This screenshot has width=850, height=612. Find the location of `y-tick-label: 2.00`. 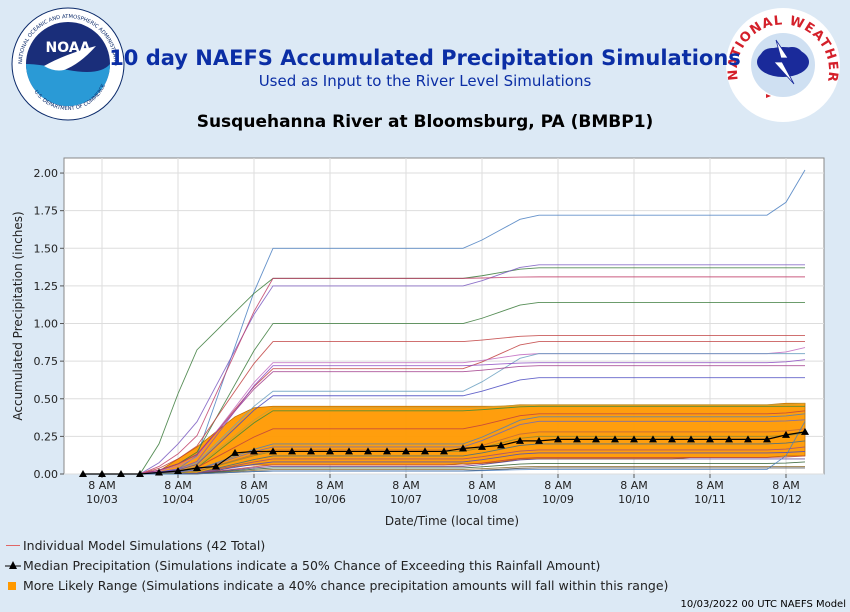

y-tick-label: 2.00 is located at coordinates (46, 173).